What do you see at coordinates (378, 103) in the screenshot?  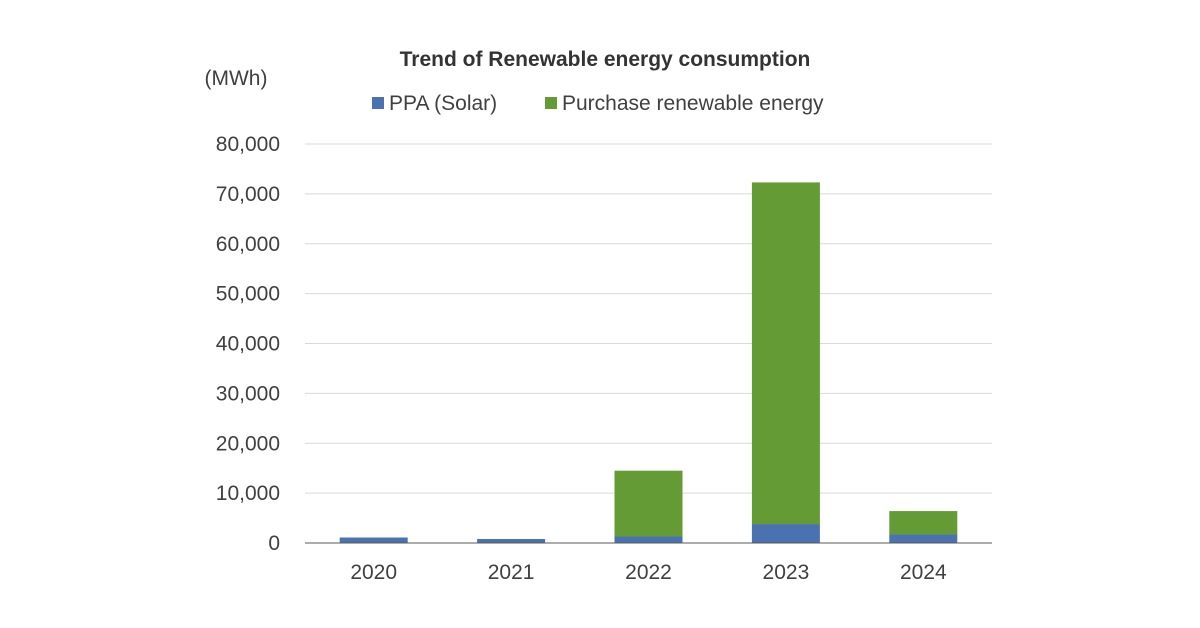 I see `legend-swatch-ppa-solar` at bounding box center [378, 103].